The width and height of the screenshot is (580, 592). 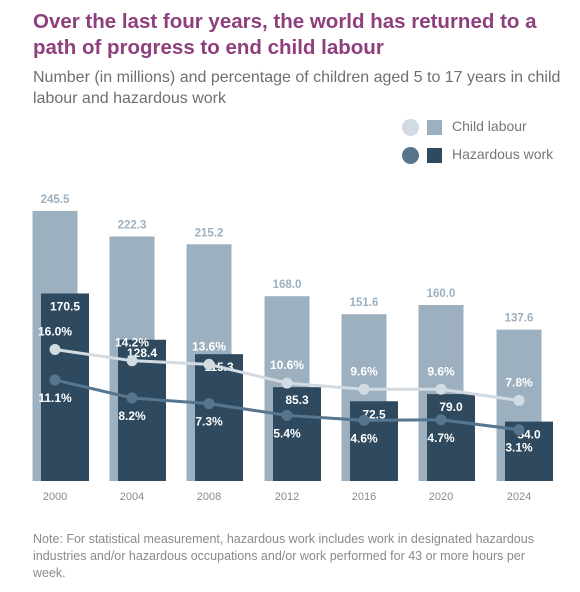 I want to click on bar-hazardous-work-2016, so click(x=374, y=441).